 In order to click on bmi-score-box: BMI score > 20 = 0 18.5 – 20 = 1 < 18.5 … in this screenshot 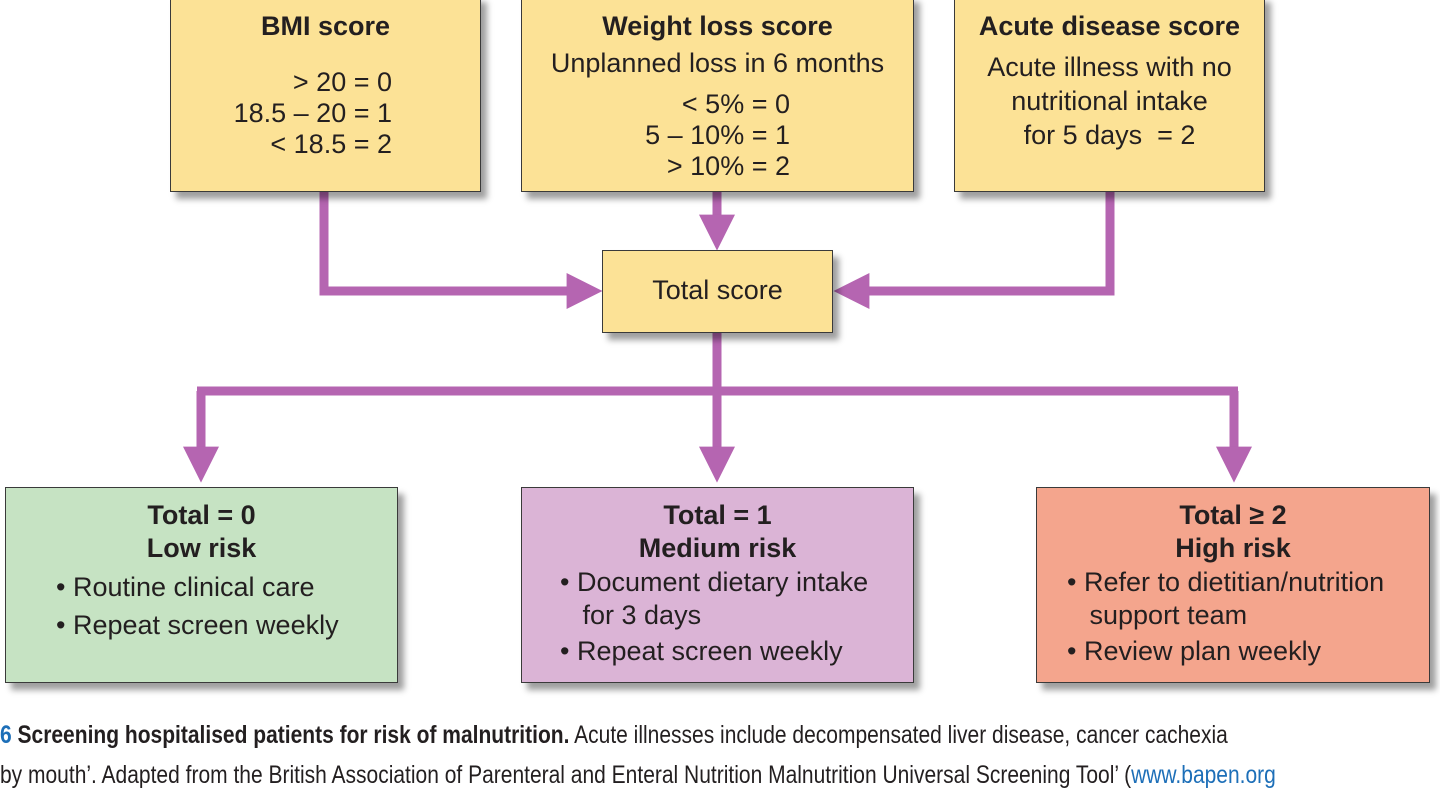, I will do `click(325, 96)`.